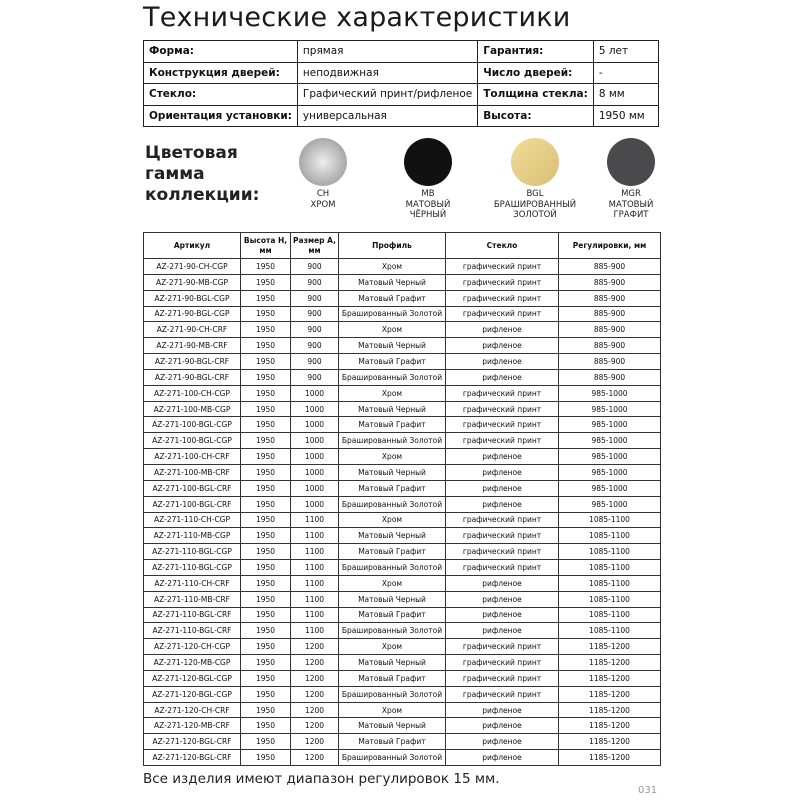 Image resolution: width=800 pixels, height=800 pixels. Describe the element at coordinates (387, 72) in the screenshot. I see `spec-value: неподвижная` at that location.